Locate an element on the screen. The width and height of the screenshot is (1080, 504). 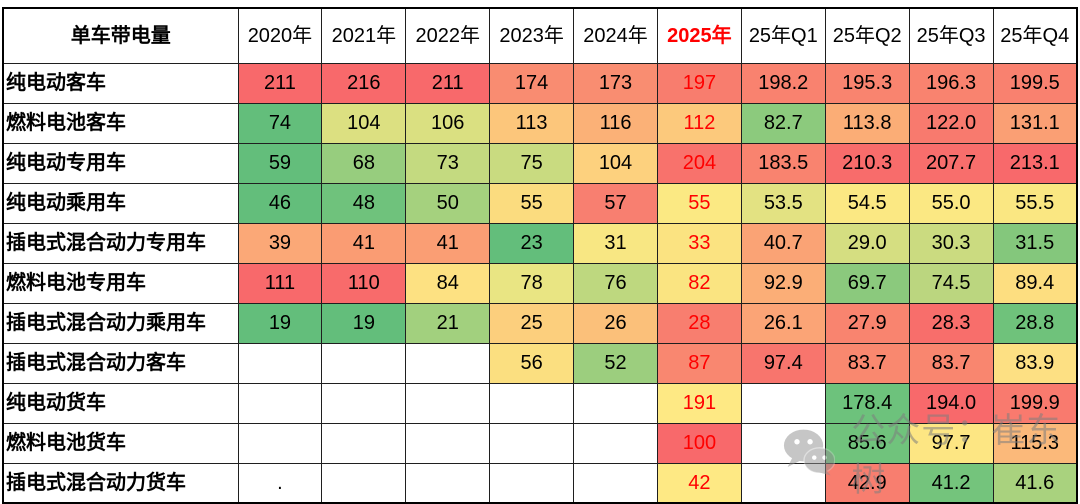
cell: 174 is located at coordinates (532, 83).